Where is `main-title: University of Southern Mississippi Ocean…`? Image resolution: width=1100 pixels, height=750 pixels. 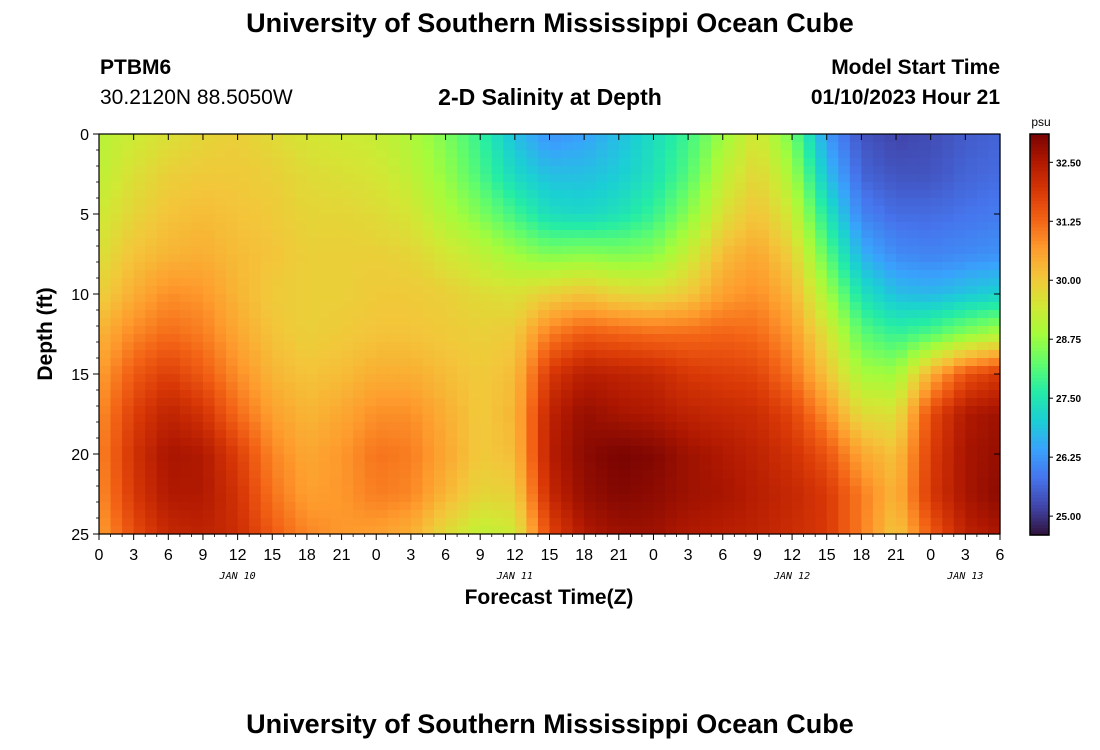
main-title: University of Southern Mississippi Ocean… is located at coordinates (550, 23).